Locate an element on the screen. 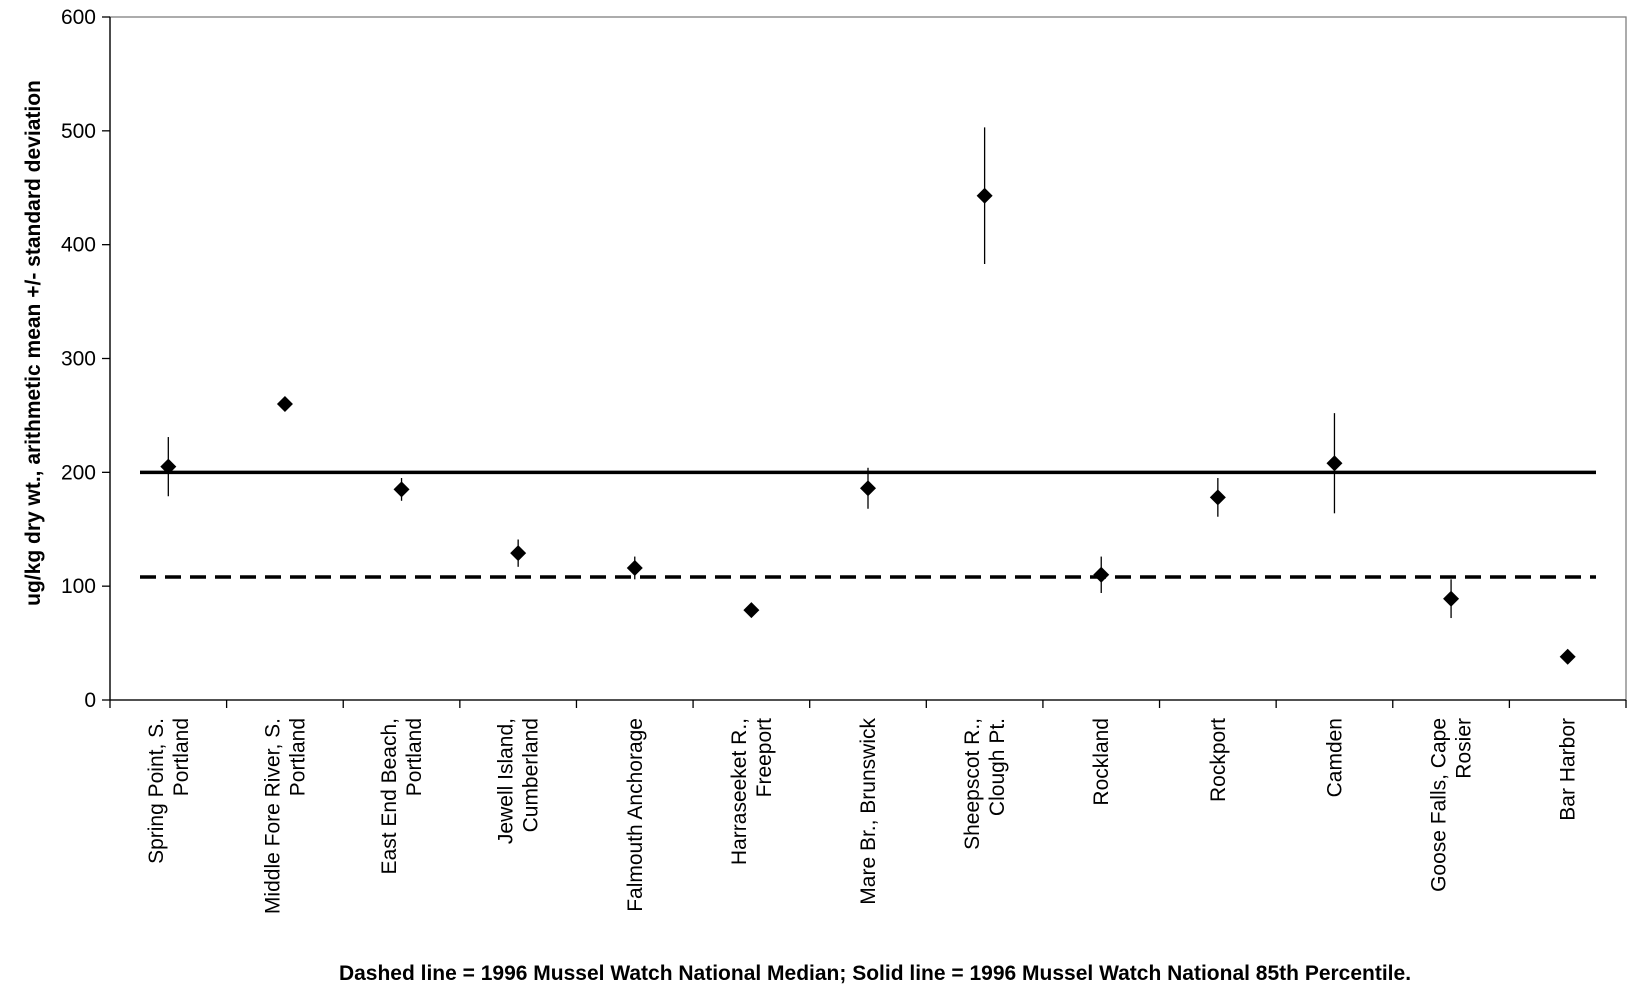 The image size is (1631, 988). x-category-label-line: Bar Harbor is located at coordinates (1568, 769).